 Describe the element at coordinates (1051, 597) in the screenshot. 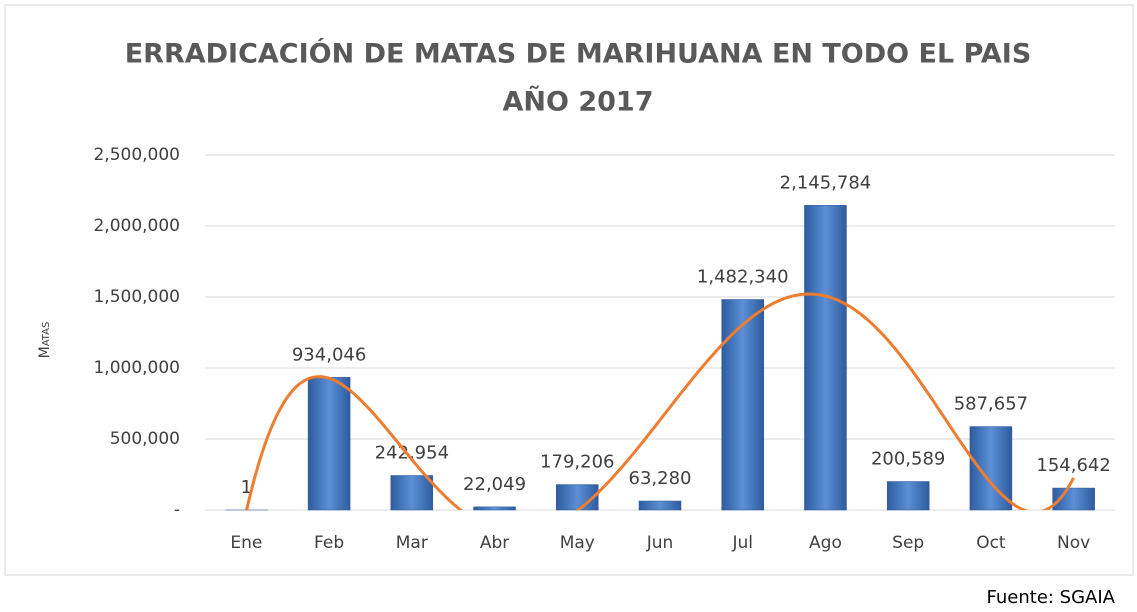

I see `source: Fuente: SGAIA` at that location.